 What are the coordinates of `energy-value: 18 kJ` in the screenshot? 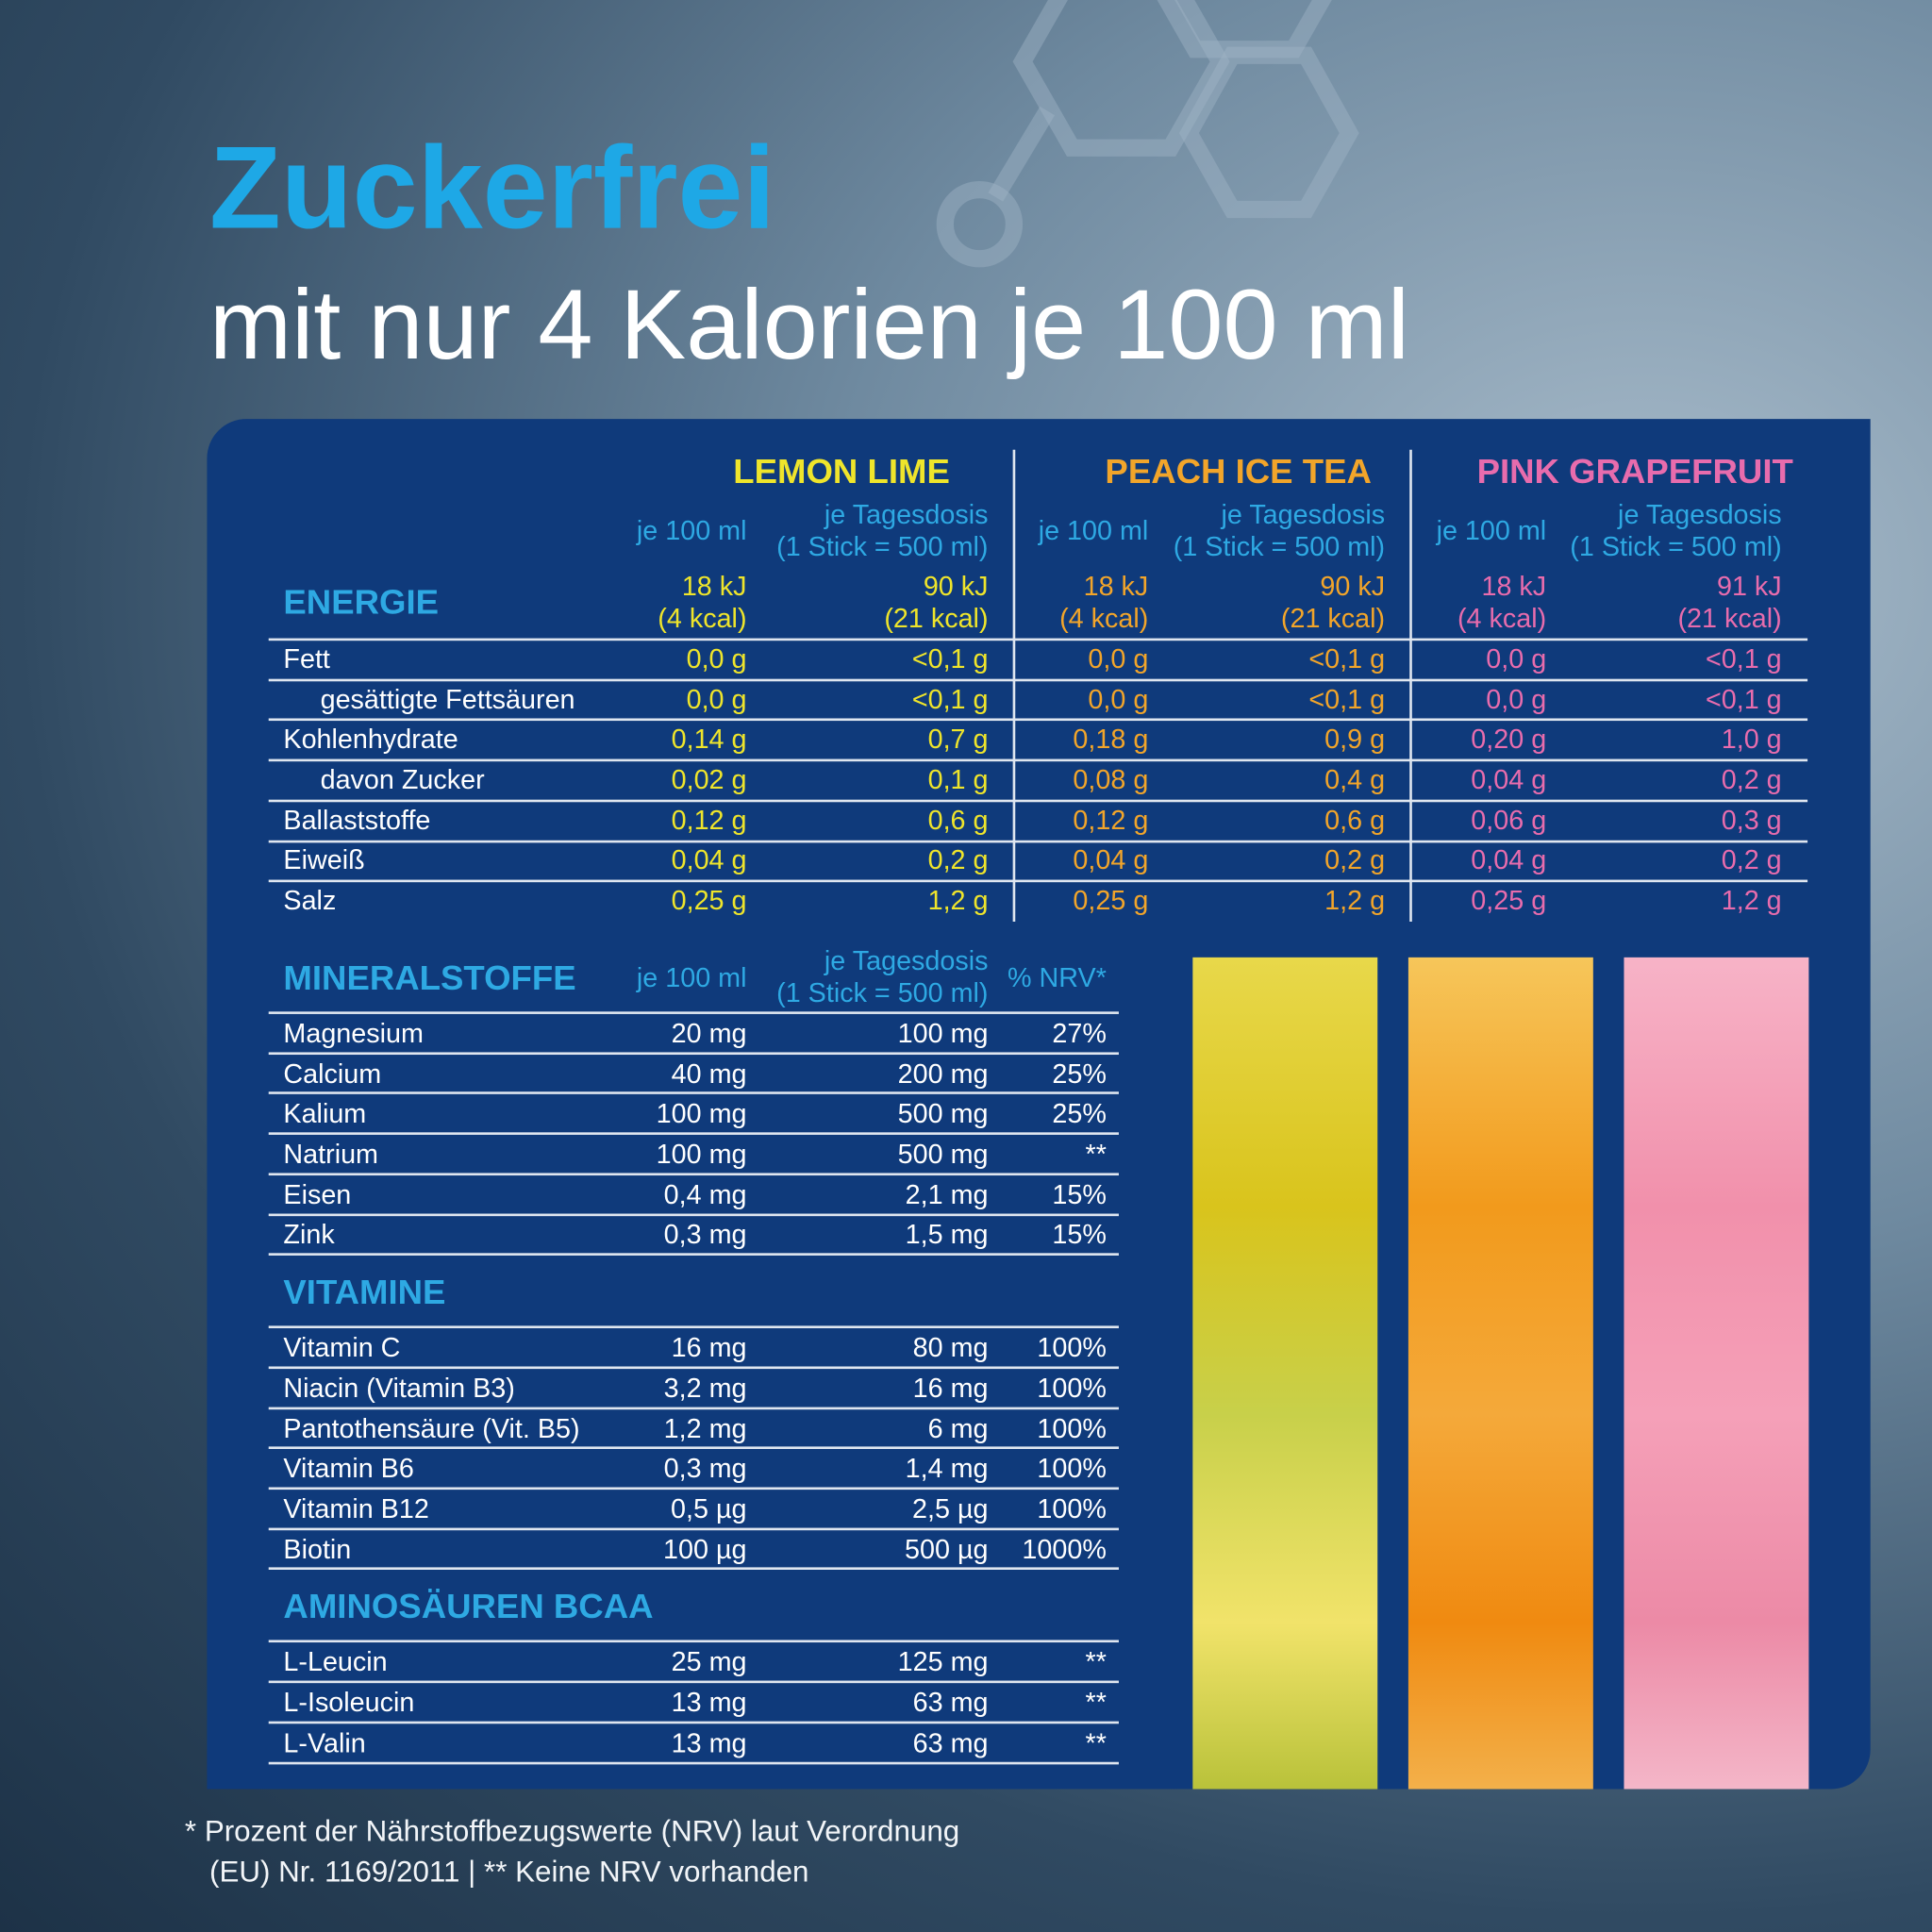 It's located at (1116, 586).